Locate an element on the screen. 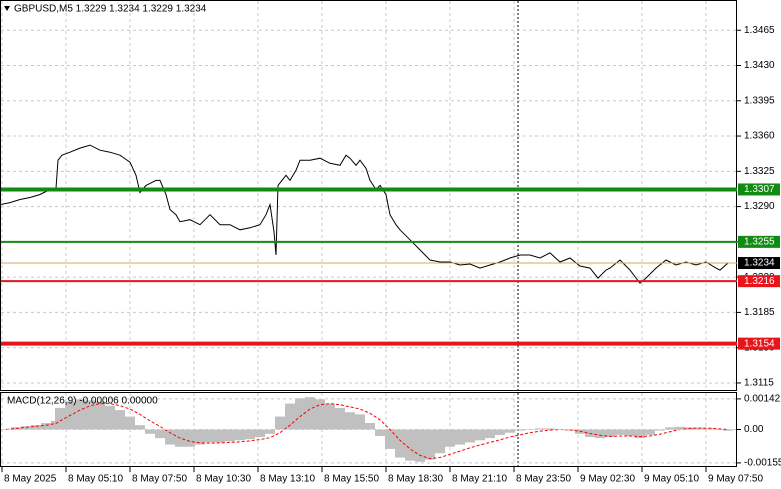  x-tick-label: 8 May 13:10 is located at coordinates (287, 479).